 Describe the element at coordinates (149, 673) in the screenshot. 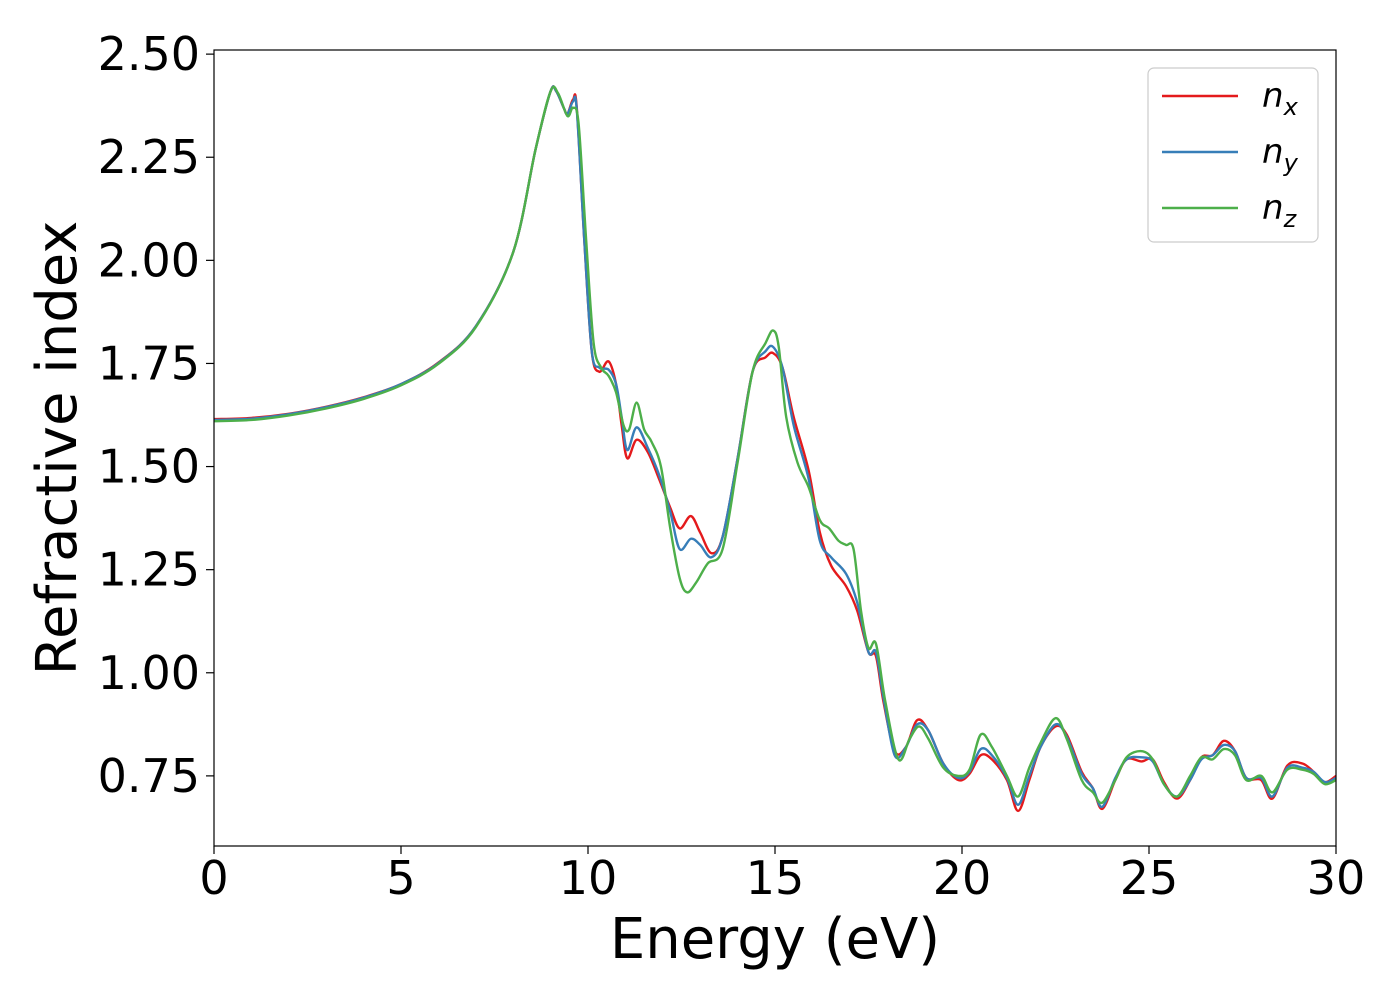

I see `y-tick-label: 1.00` at that location.